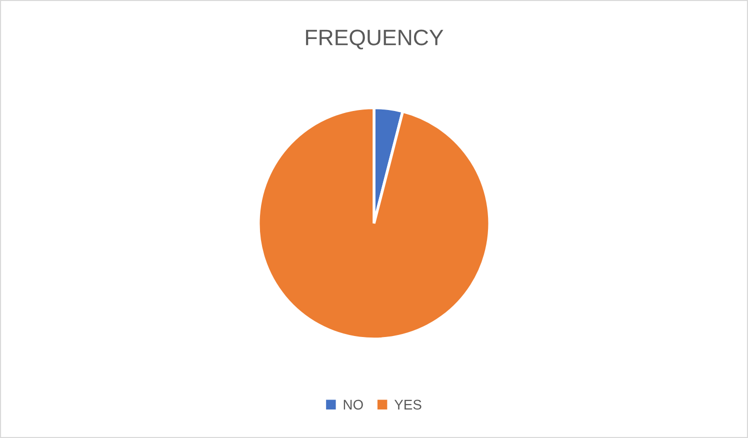  Describe the element at coordinates (375, 40) in the screenshot. I see `chart-title: FREQUENCY` at that location.